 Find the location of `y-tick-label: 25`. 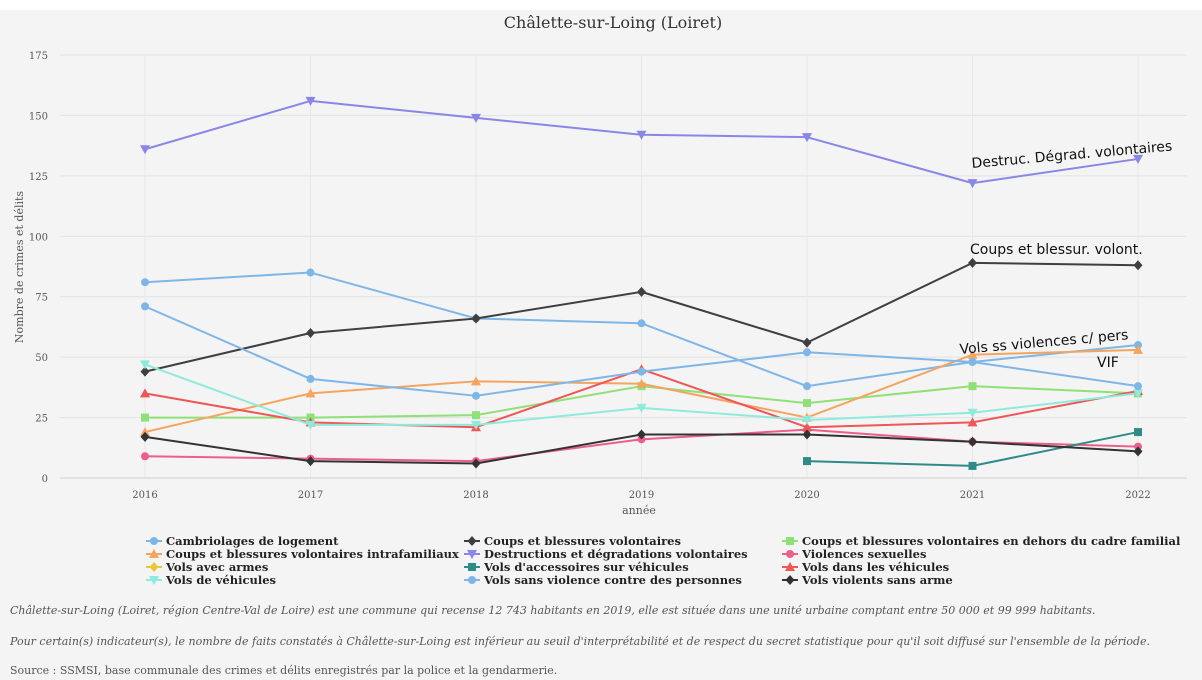

y-tick-label: 25 is located at coordinates (41, 419).